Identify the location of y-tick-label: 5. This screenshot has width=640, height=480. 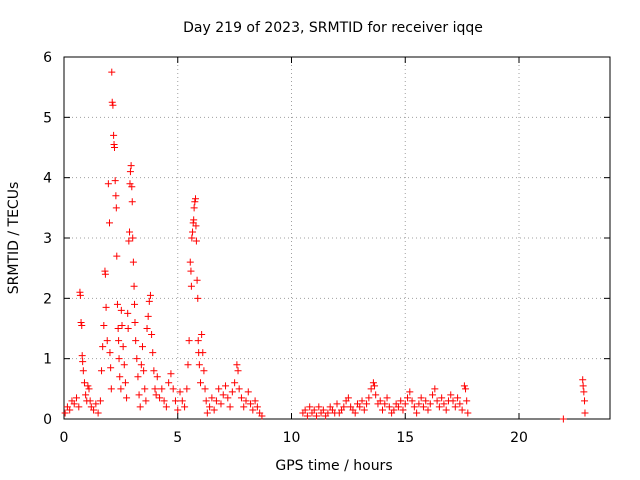
(47, 118).